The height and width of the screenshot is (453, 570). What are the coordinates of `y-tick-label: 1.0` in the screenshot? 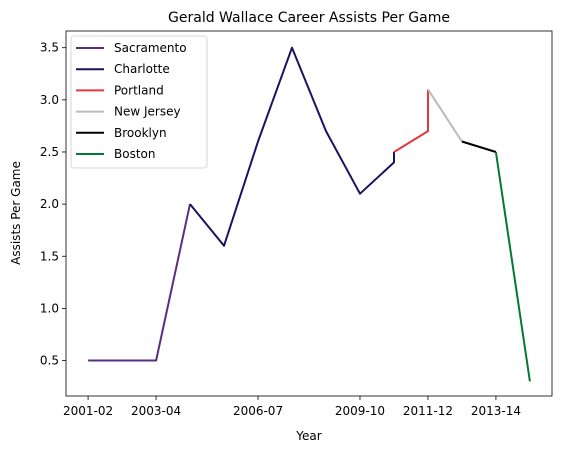 It's located at (49, 308).